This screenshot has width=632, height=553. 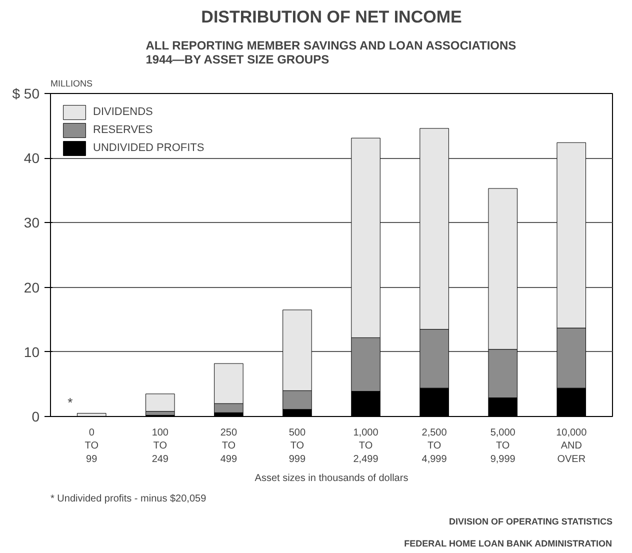 What do you see at coordinates (36, 416) in the screenshot?
I see `y-tick-label: 0` at bounding box center [36, 416].